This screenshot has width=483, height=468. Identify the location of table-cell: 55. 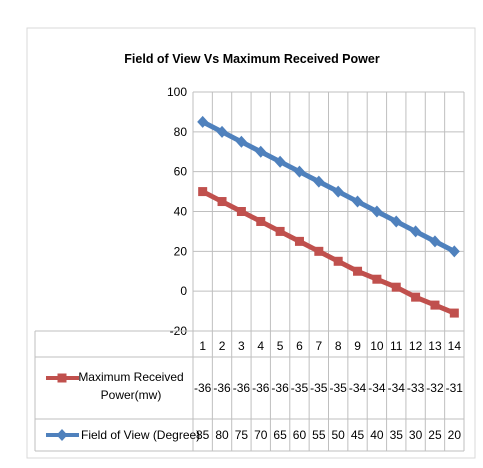
(319, 435).